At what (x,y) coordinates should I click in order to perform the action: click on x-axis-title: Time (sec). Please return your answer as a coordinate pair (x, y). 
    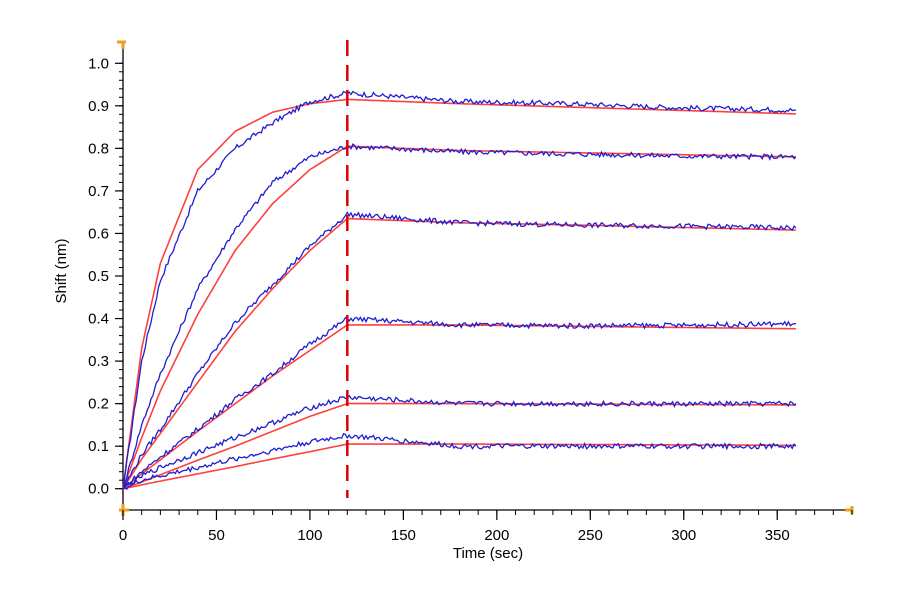
    Looking at the image, I should click on (488, 553).